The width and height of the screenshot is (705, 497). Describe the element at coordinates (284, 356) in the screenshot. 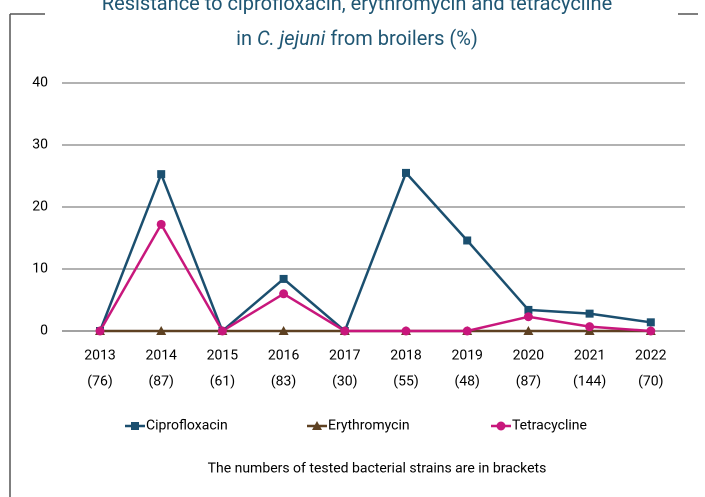

I see `x-tick-label: 2016` at that location.